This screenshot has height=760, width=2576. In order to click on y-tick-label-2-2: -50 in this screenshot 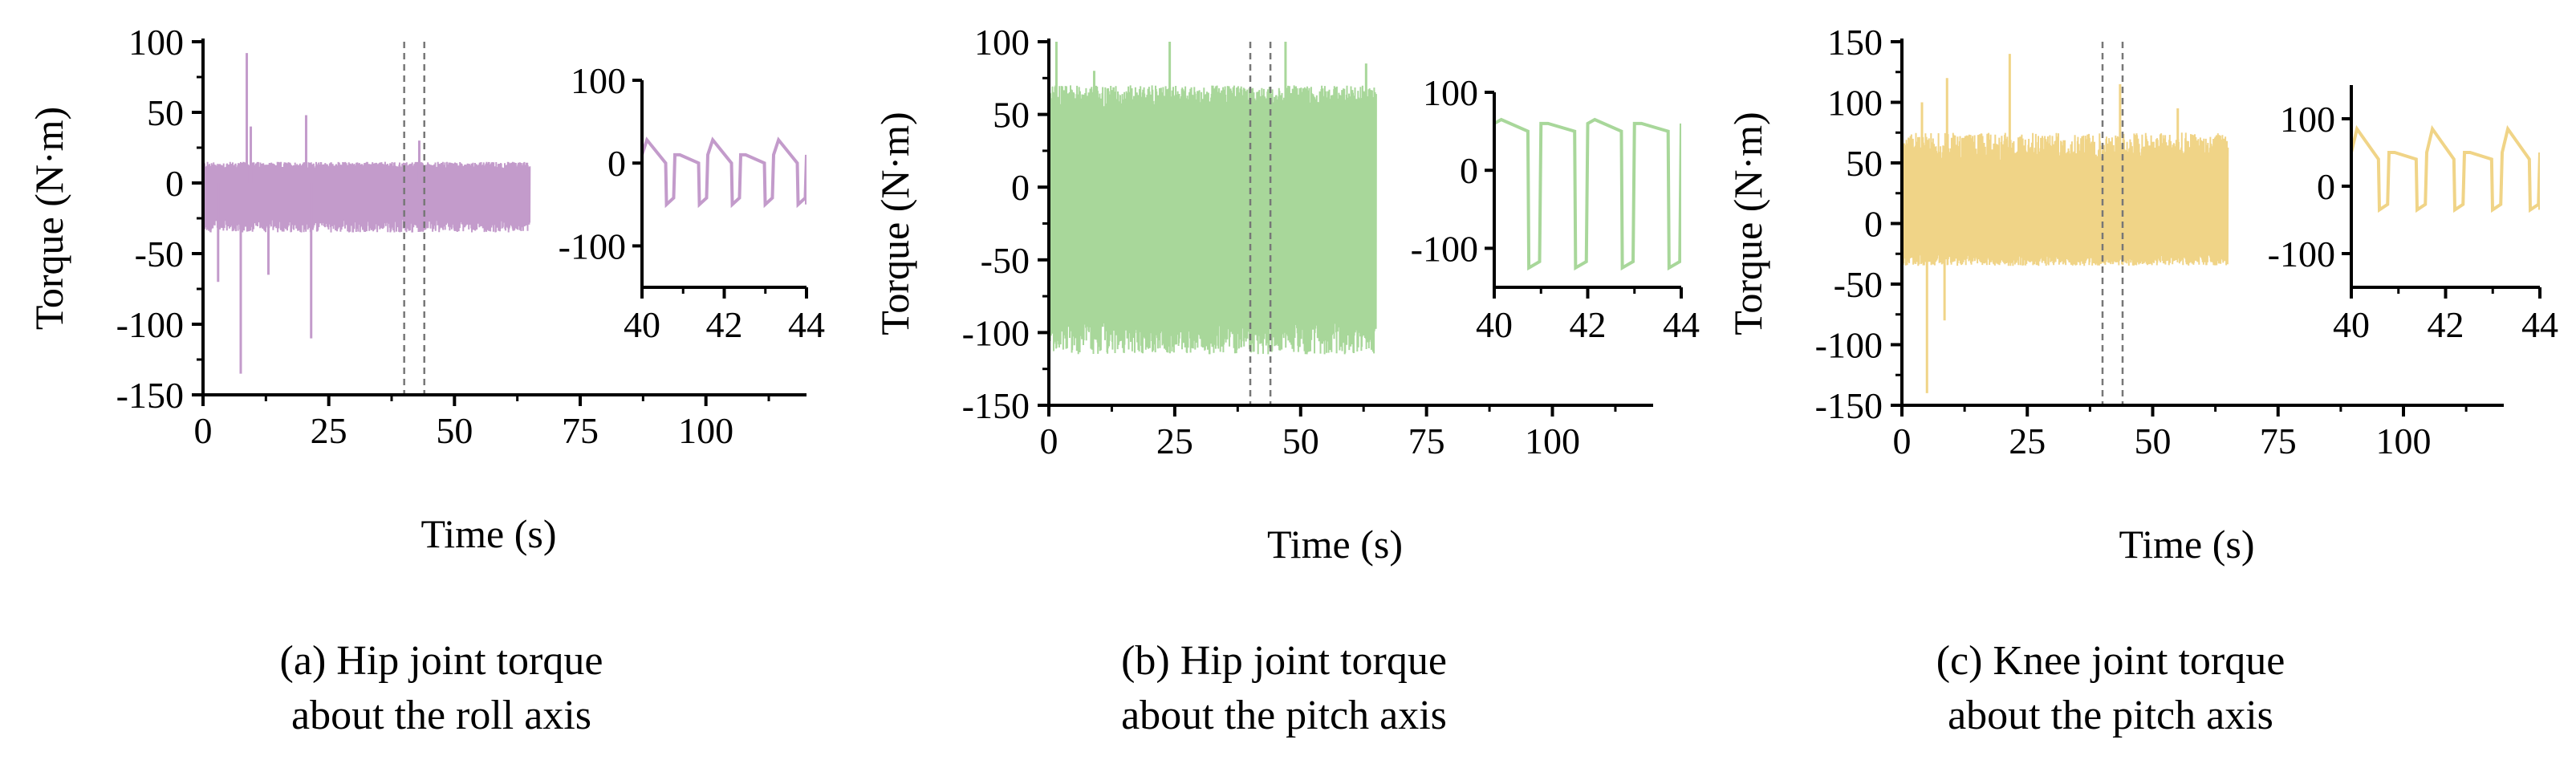, I will do `click(1858, 284)`.